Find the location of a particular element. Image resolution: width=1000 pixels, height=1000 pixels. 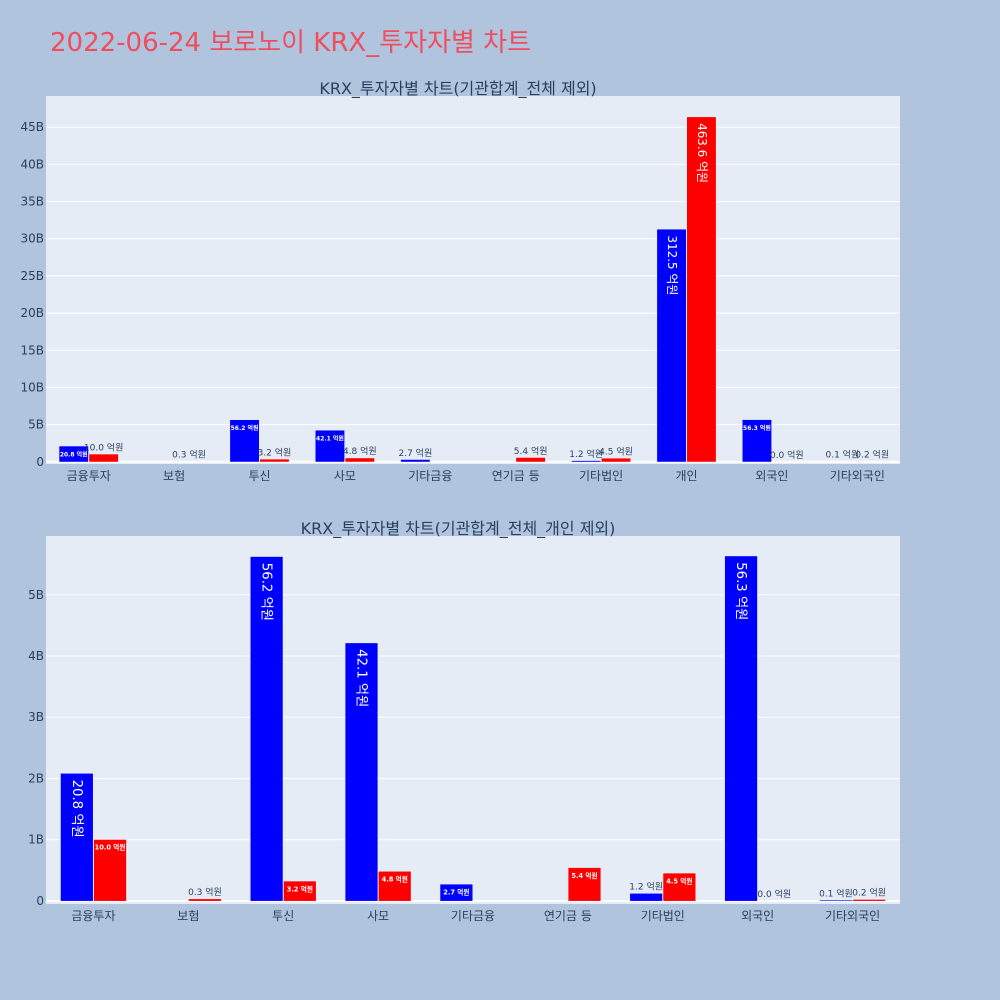

y-tick-label: 1B is located at coordinates (36, 840).